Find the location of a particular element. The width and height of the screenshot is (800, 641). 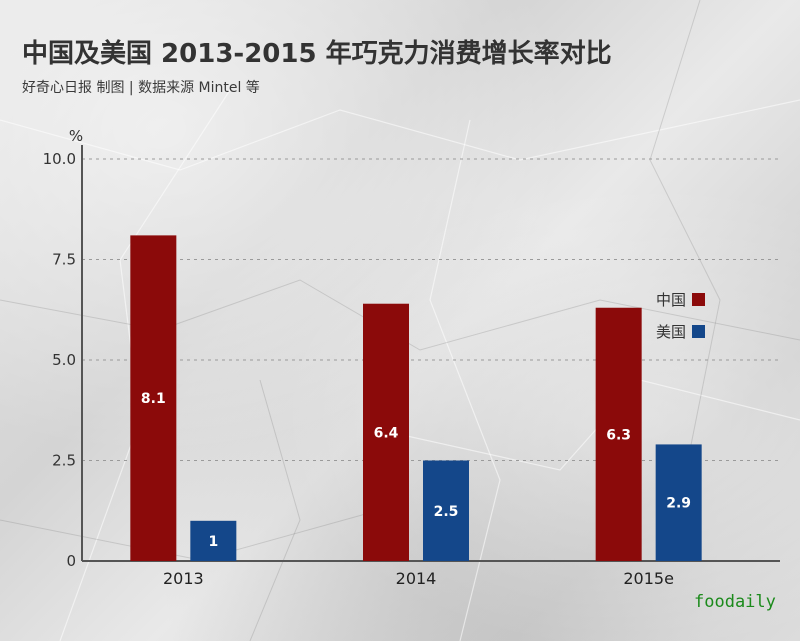

y-tick-label: 10.0 is located at coordinates (59, 159).